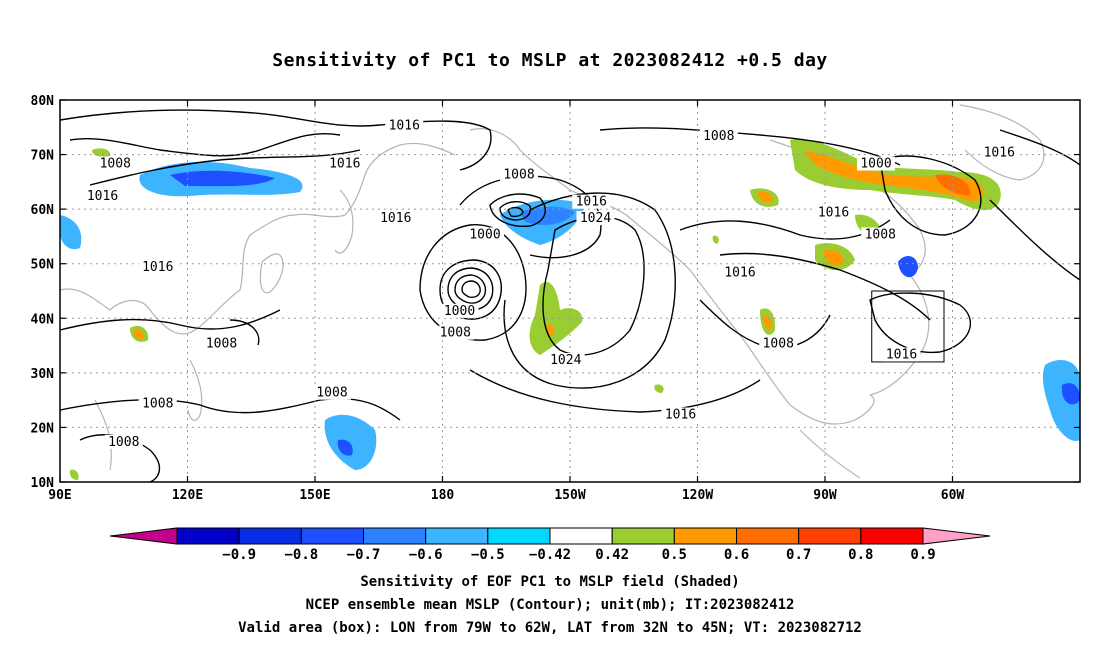 The image size is (1100, 650). What do you see at coordinates (43, 374) in the screenshot?
I see `lat-tick-label: 30N` at bounding box center [43, 374].